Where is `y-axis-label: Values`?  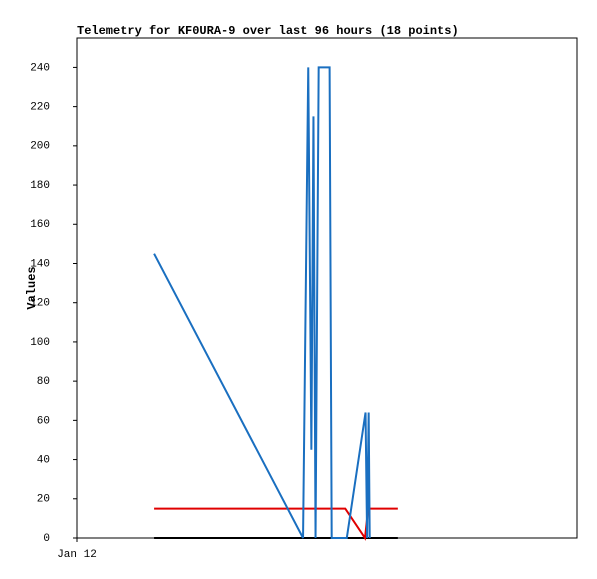
y-axis-label: Values is located at coordinates (32, 287).